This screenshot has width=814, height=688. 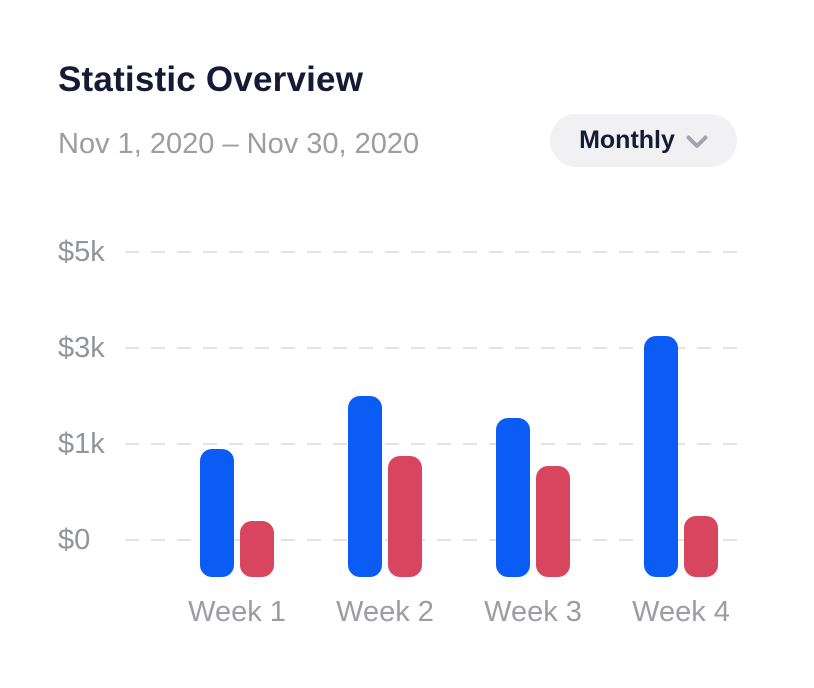 I want to click on date-range-label: Nov 1, 2020 – Nov 30, 2020, so click(x=239, y=144).